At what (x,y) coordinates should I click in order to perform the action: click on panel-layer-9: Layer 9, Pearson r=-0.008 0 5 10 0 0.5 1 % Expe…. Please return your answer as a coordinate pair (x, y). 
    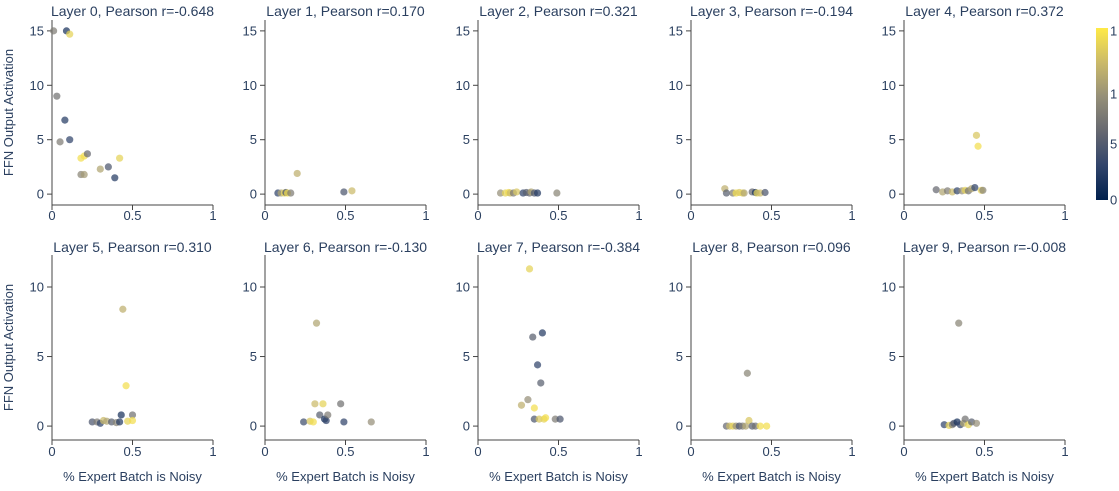
    Looking at the image, I should click on (975, 361).